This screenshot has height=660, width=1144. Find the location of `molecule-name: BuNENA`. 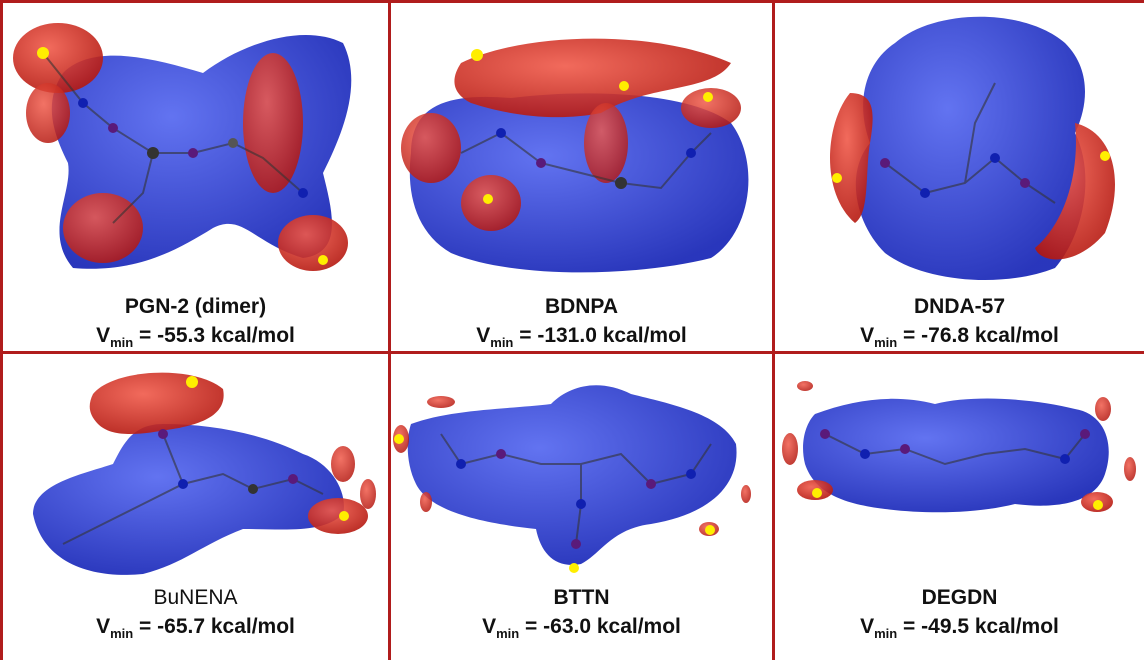

molecule-name: BuNENA is located at coordinates (195, 597).